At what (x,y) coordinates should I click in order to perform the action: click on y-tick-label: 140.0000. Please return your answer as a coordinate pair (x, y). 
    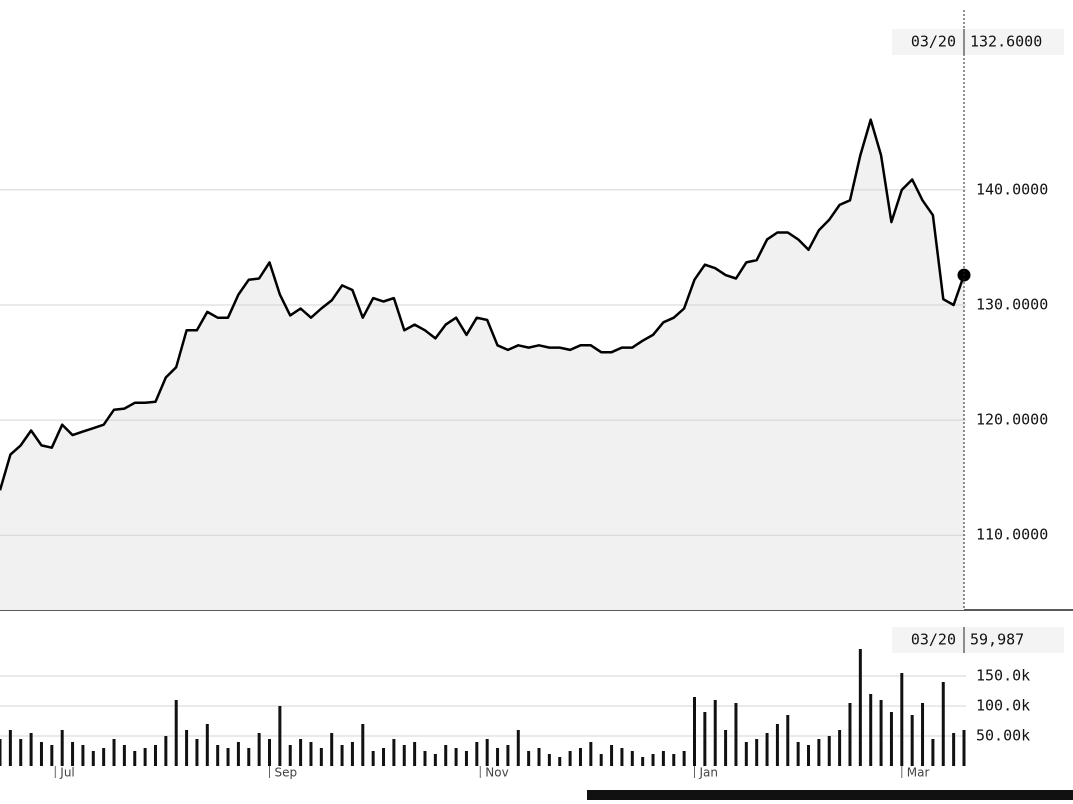
    Looking at the image, I should click on (1012, 189).